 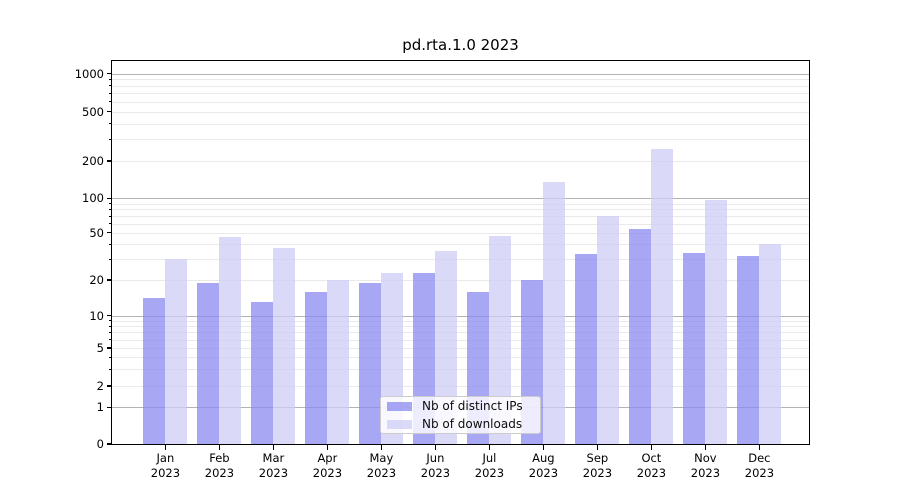 I want to click on x-tick-label: May 2023, so click(x=381, y=465).